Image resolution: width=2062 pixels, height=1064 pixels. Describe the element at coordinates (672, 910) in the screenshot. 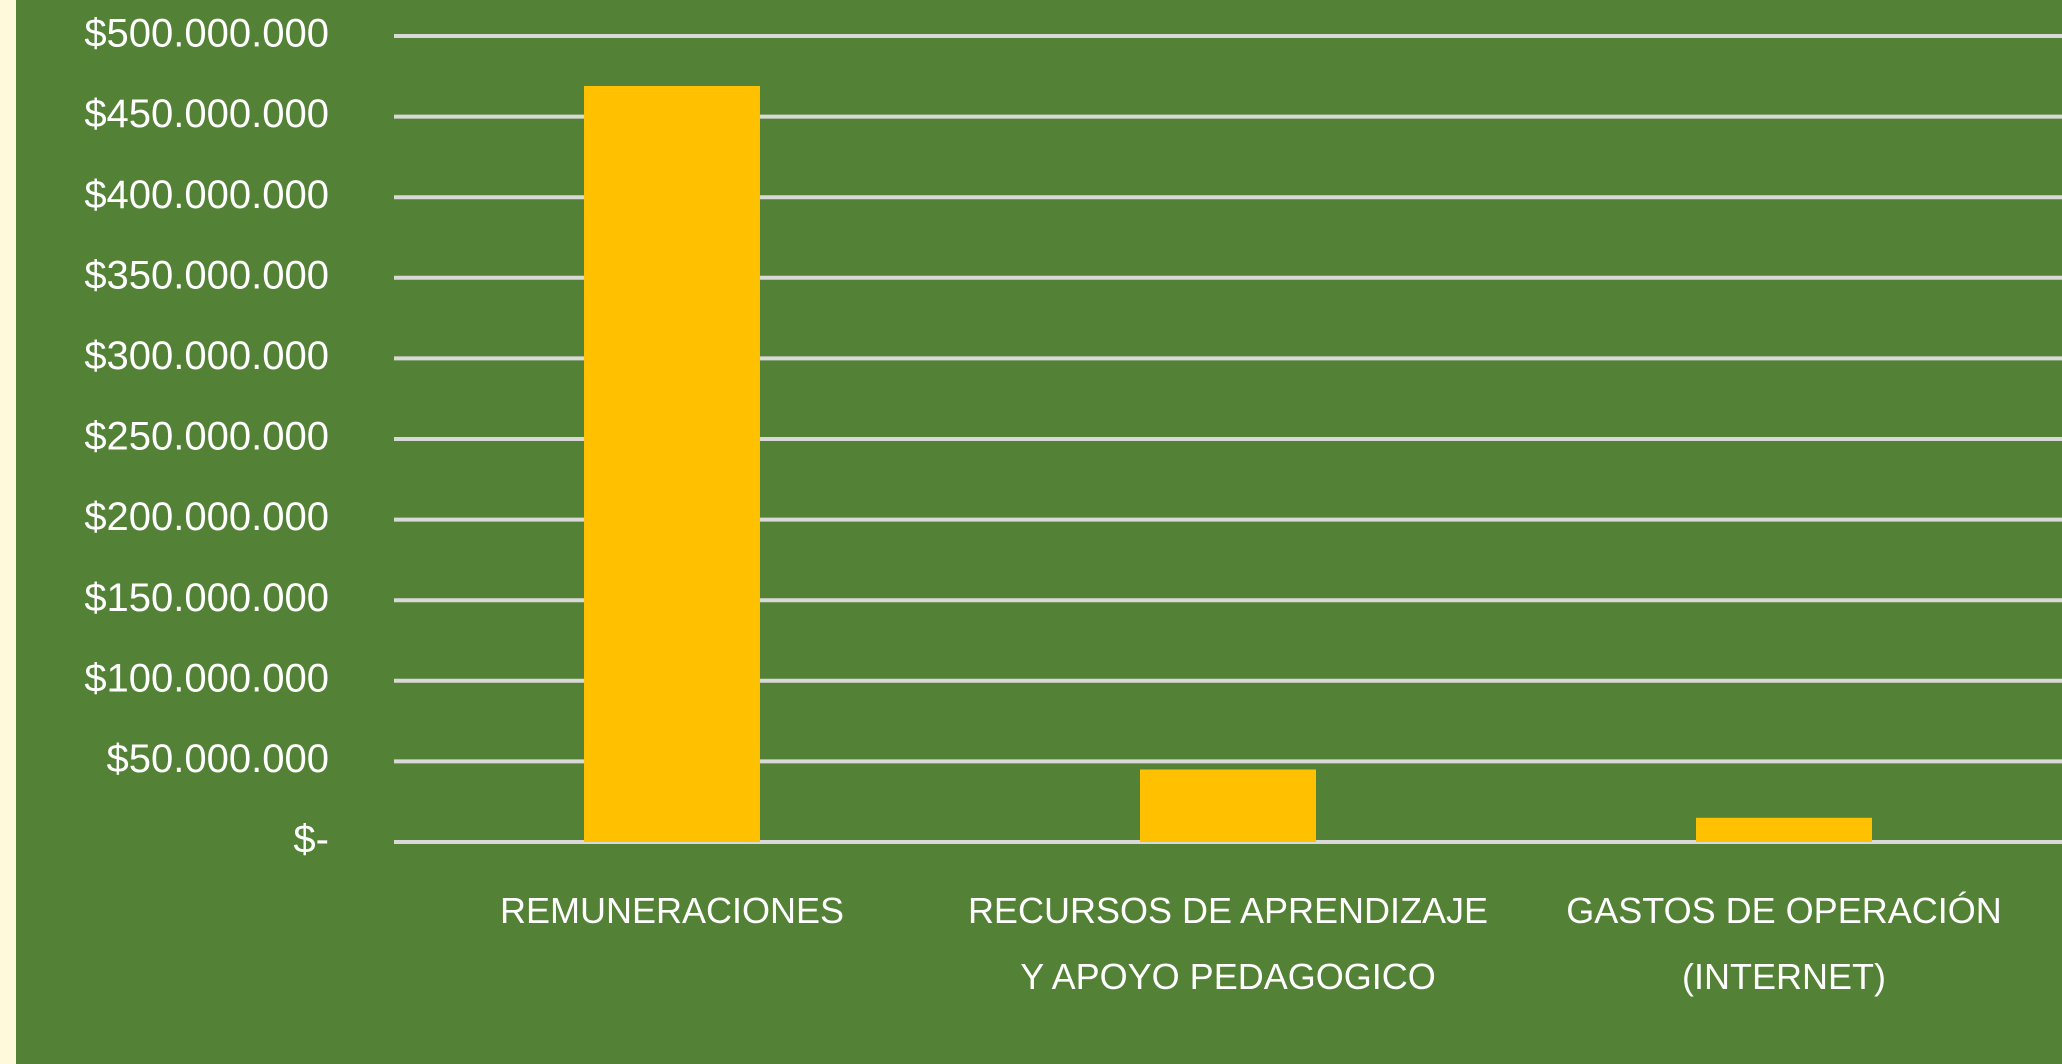

I see `x-tick-label: REMUNERACIONES` at that location.